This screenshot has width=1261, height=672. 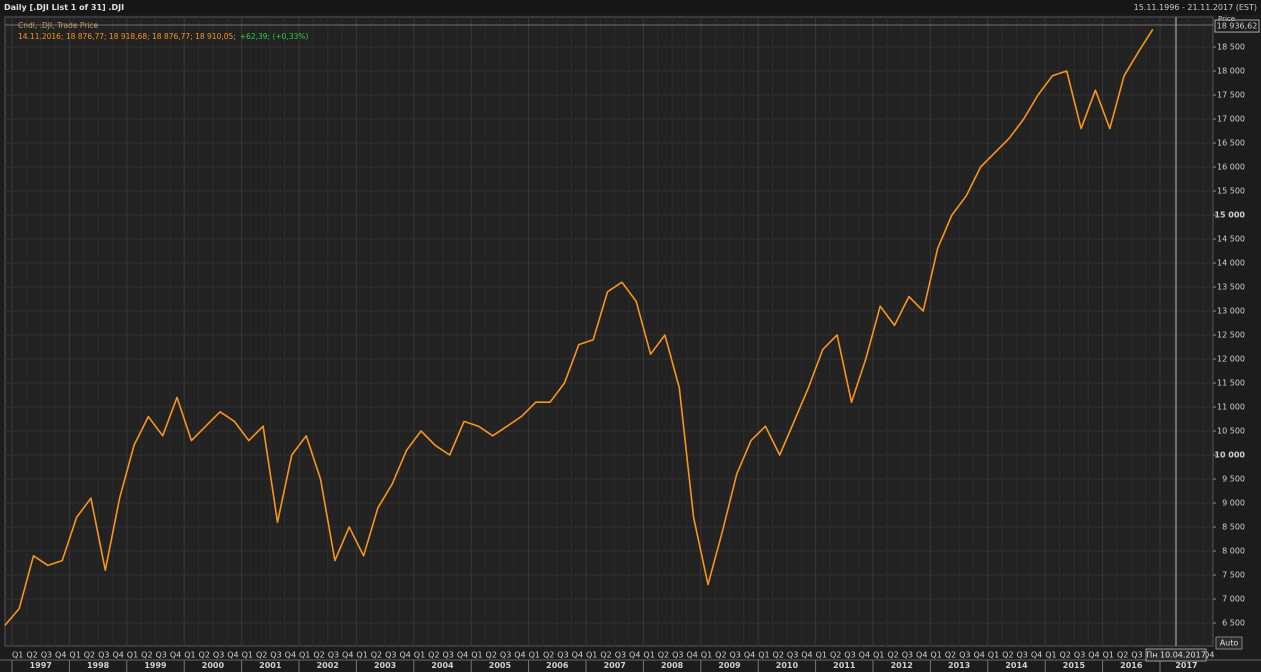 I want to click on y-tick-label: 8 500, so click(x=1233, y=527).